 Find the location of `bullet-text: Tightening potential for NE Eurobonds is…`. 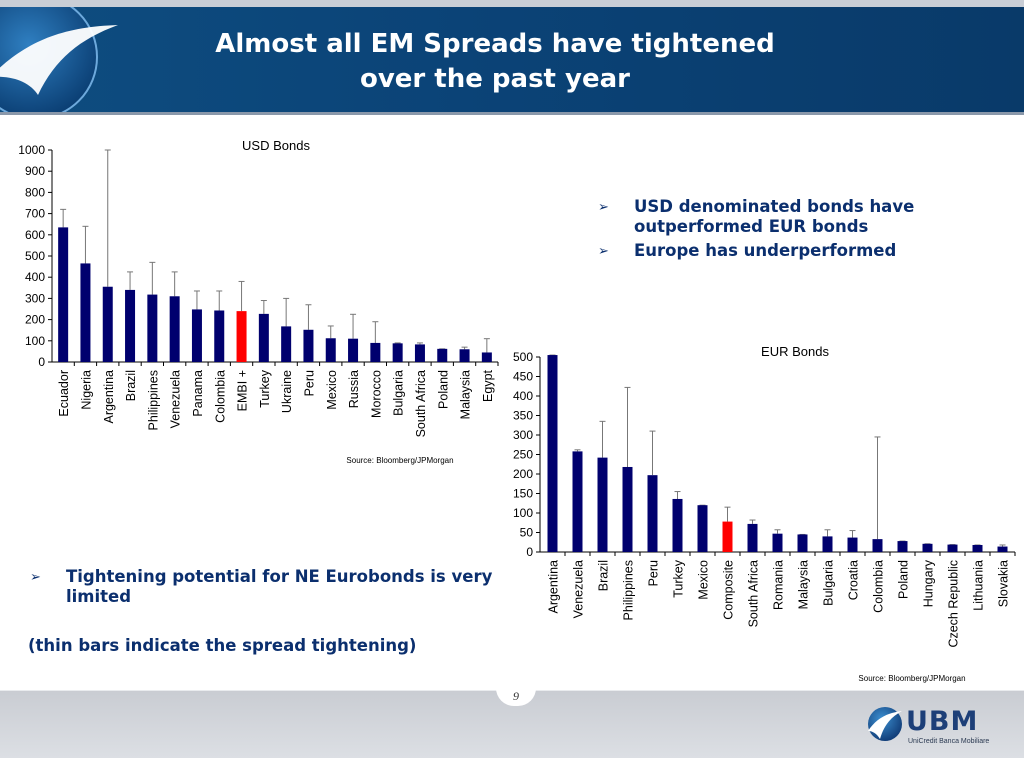

bullet-text: Tightening potential for NE Eurobonds is… is located at coordinates (279, 586).